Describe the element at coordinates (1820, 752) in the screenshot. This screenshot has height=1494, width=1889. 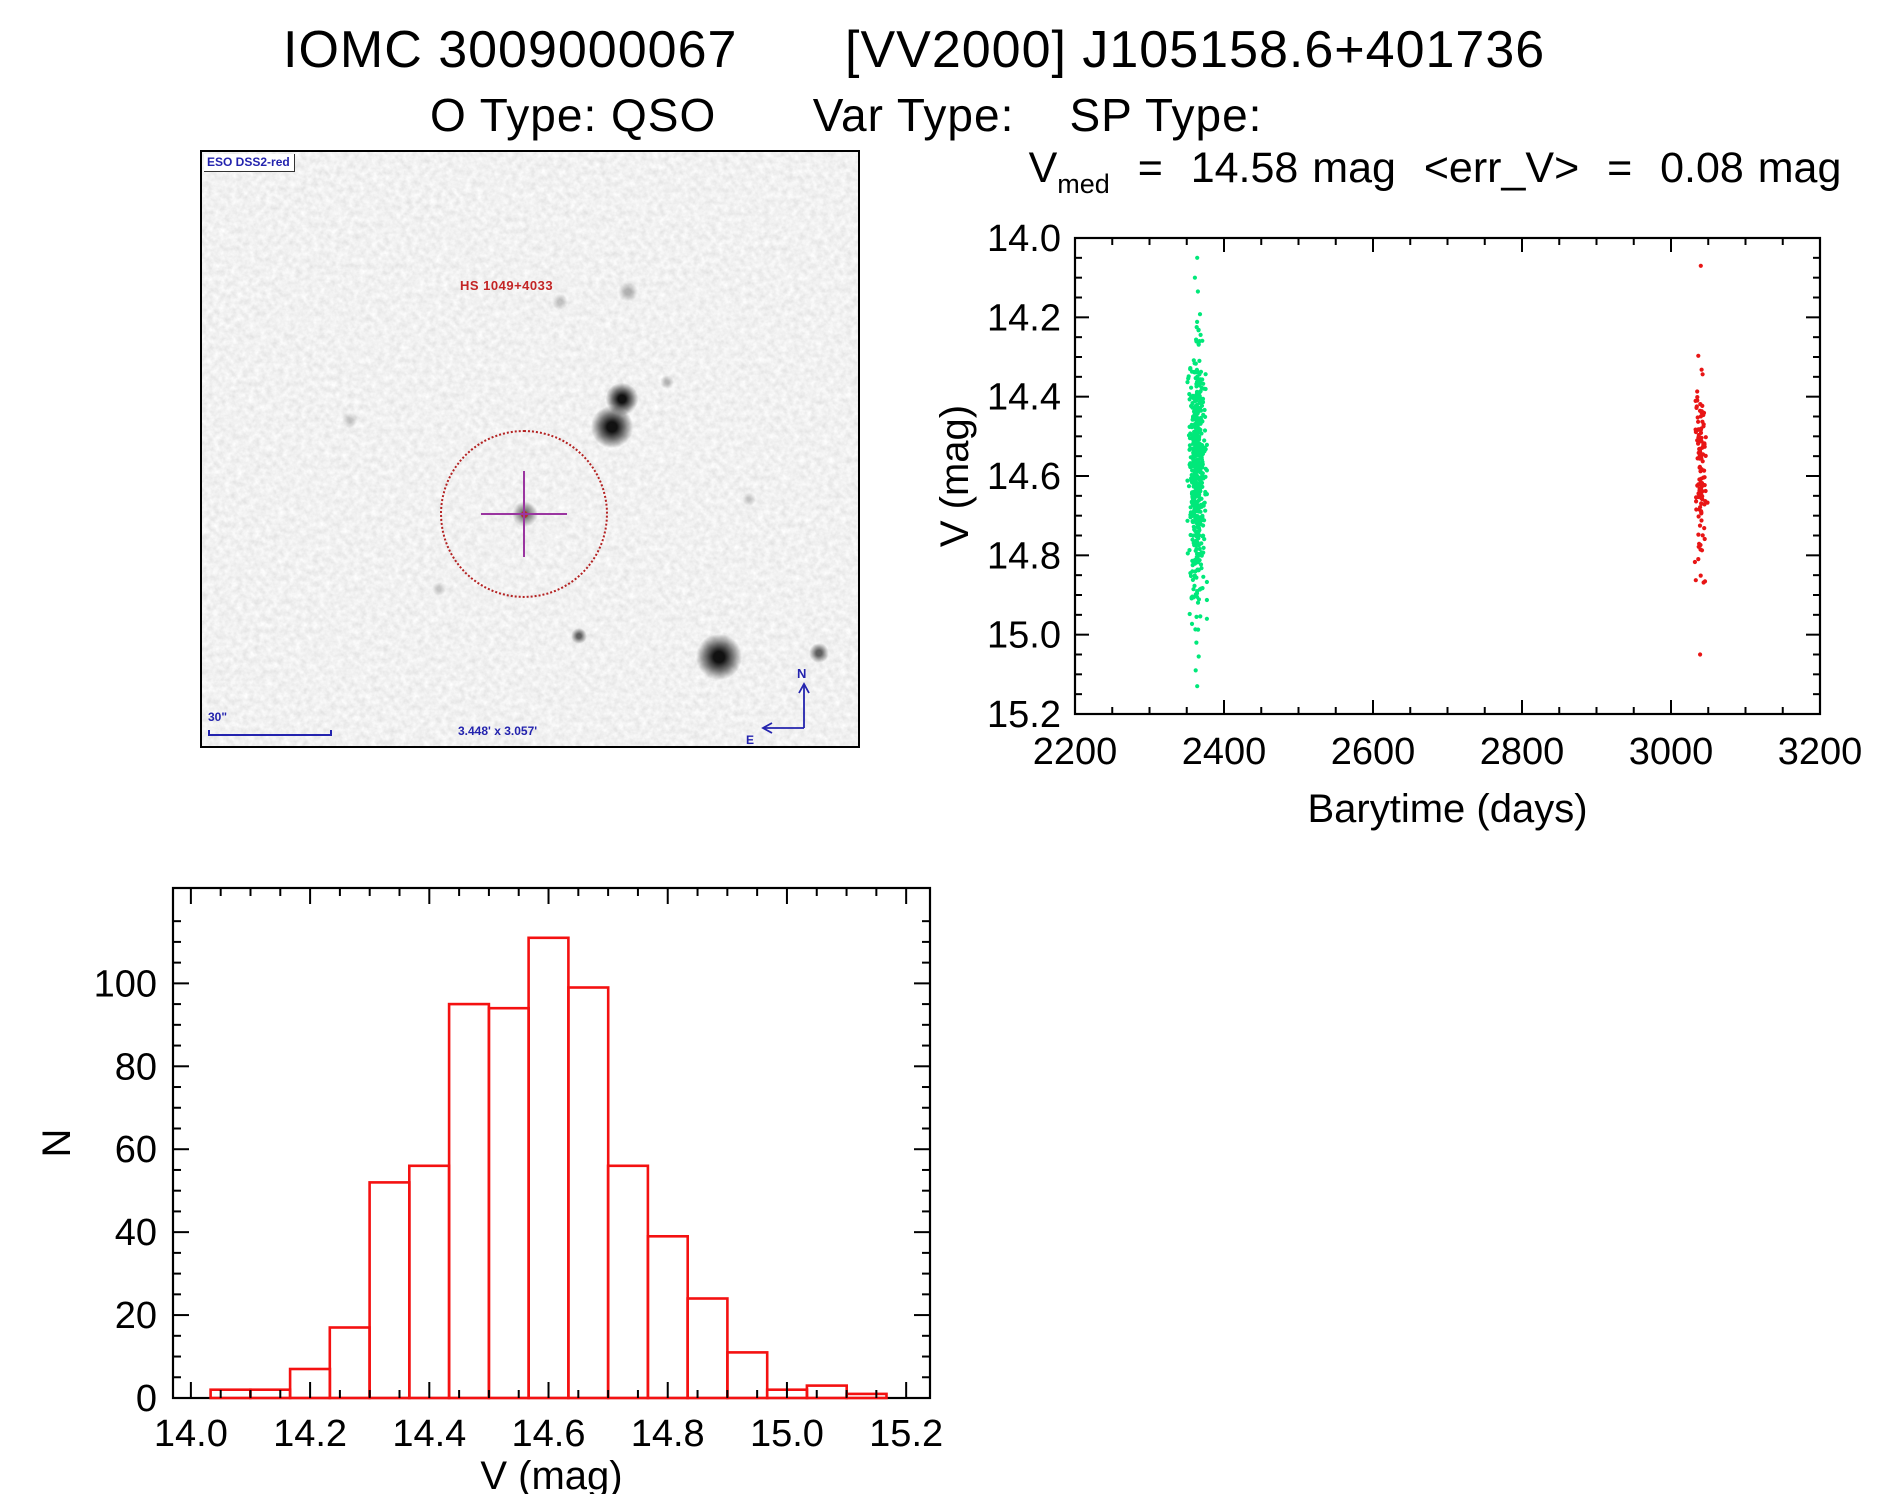
I see `scatter-x-tick-label: 3200` at that location.